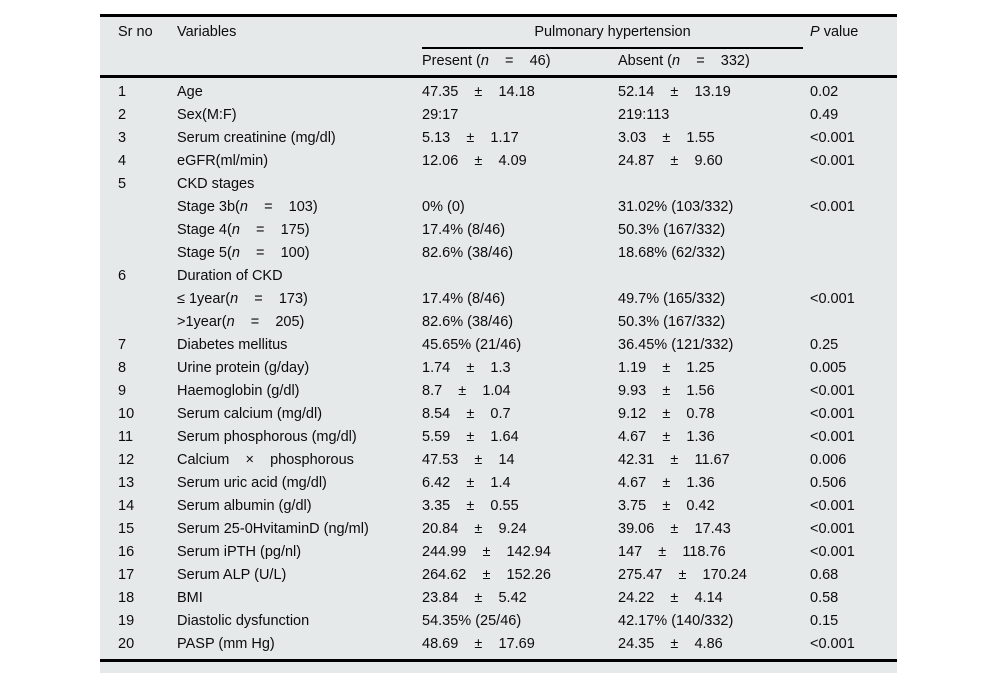 This screenshot has height=678, width=1000. What do you see at coordinates (672, 552) in the screenshot?
I see `absent-value-cell: 147 ± 118.76` at bounding box center [672, 552].